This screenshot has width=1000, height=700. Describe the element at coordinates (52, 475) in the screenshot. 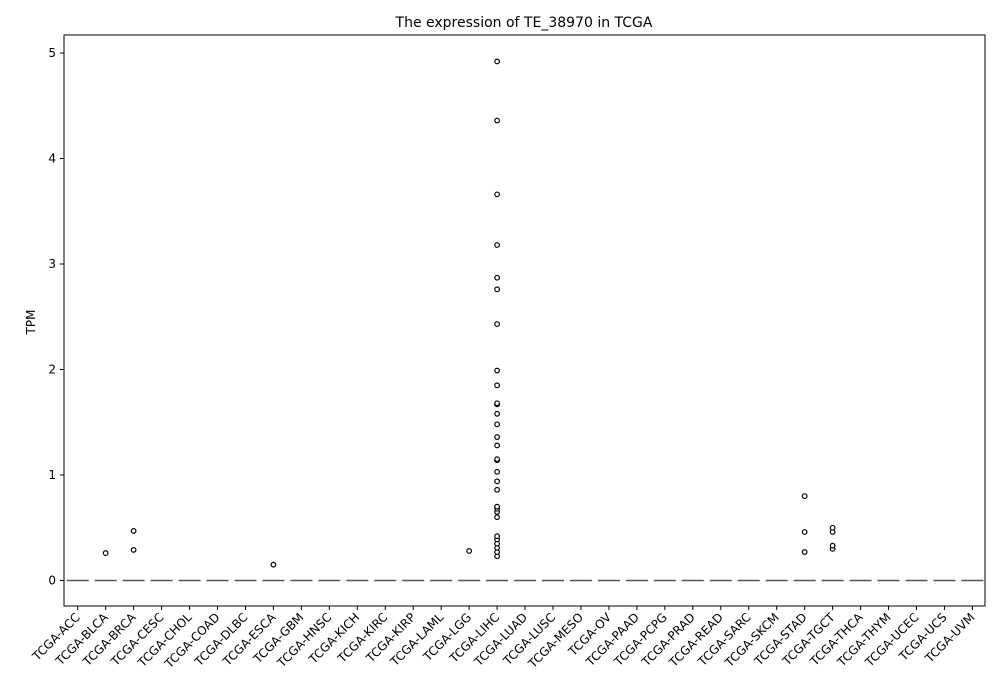

I see `y-tick-label: 1` at that location.